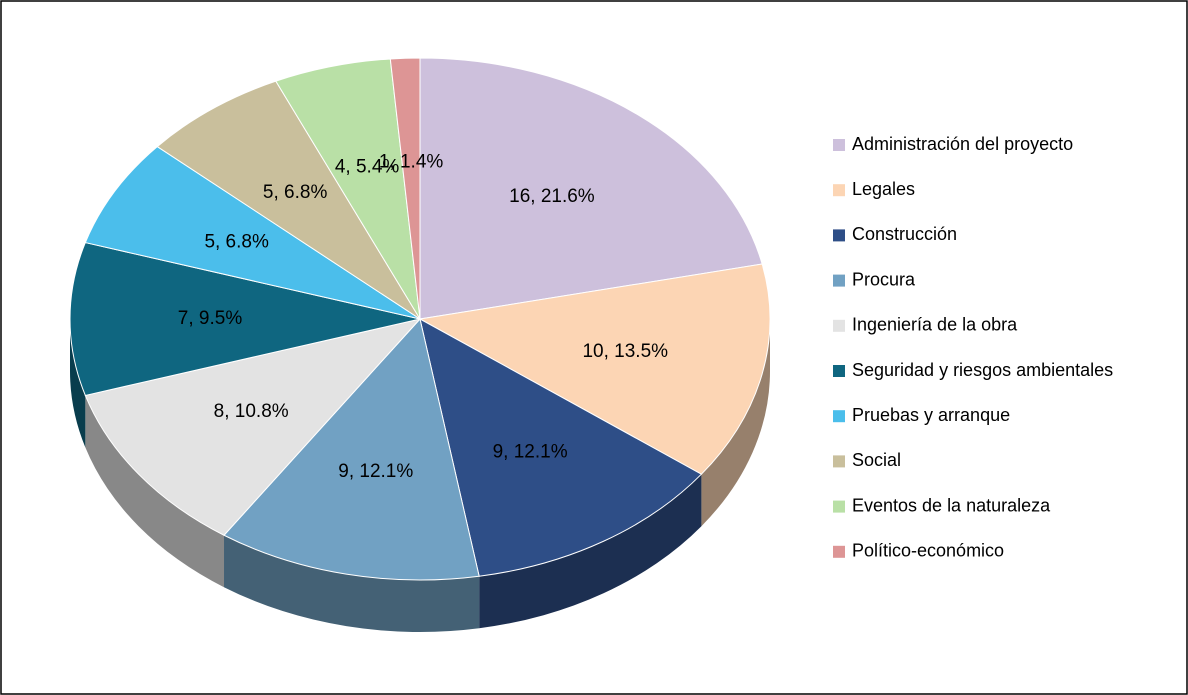 The image size is (1188, 695). I want to click on legend-label: Seguridad y riesgos ambientales, so click(982, 370).